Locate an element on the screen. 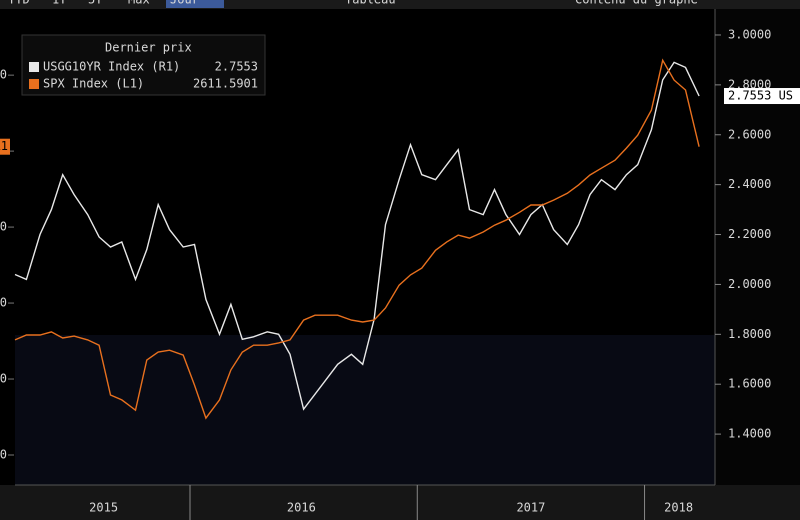 The image size is (800, 520). toolbar-button: YTD is located at coordinates (19, 3).